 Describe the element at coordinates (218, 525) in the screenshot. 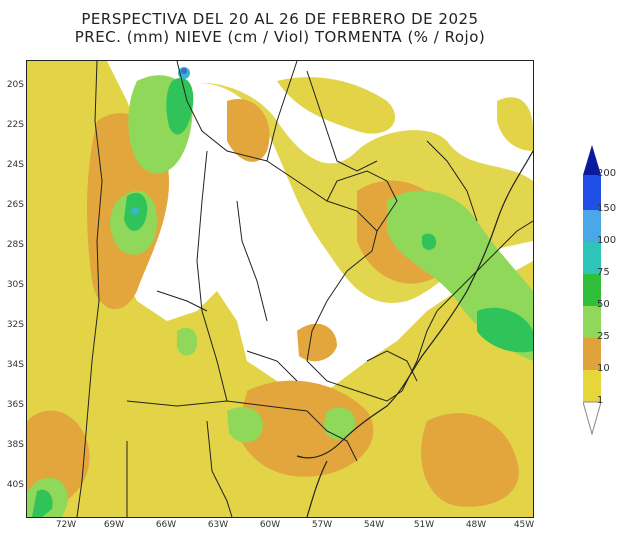

I see `lon-label-63w: 63W` at that location.